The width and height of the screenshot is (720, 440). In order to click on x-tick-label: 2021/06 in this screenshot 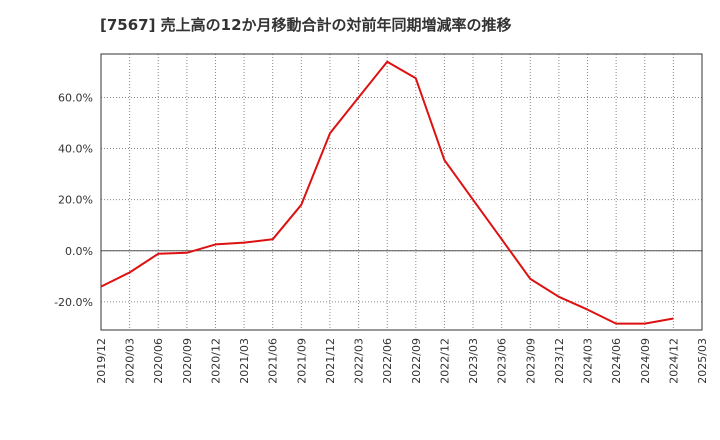, I will do `click(273, 361)`.